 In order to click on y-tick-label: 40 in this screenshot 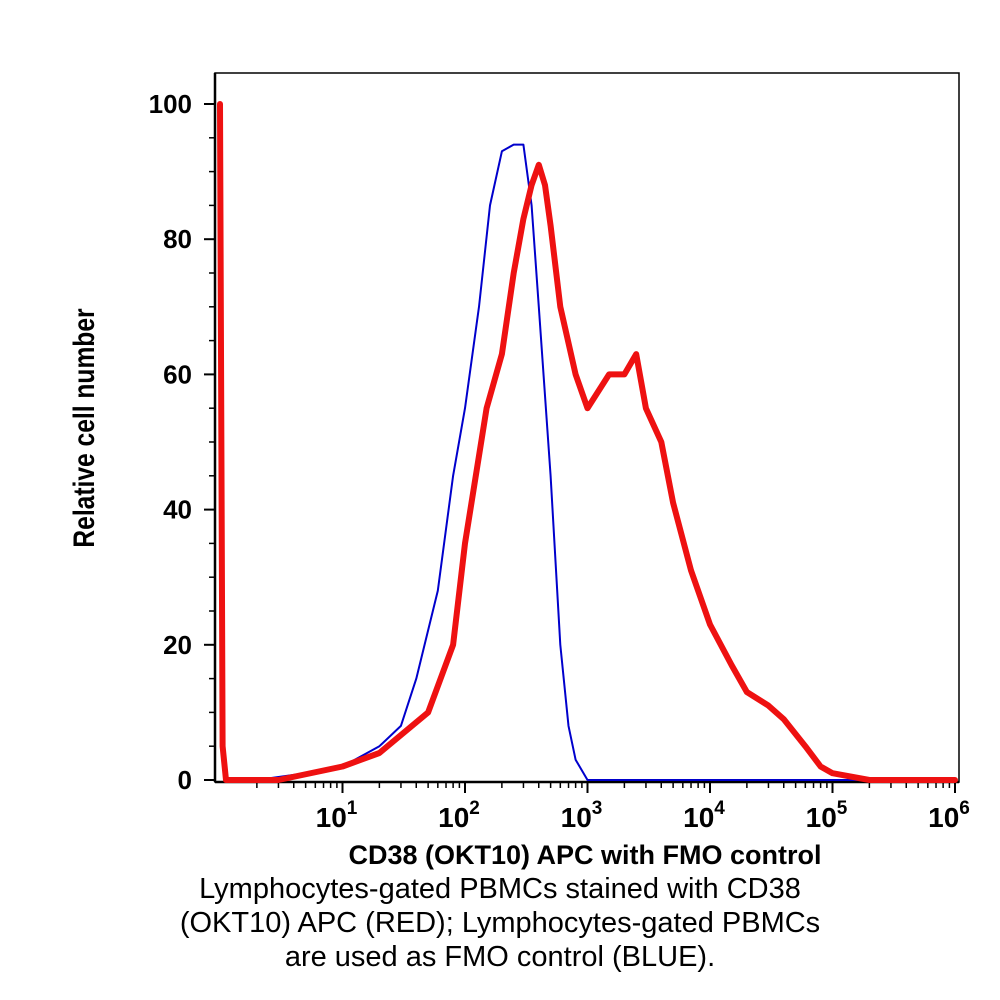, I will do `click(177, 510)`.